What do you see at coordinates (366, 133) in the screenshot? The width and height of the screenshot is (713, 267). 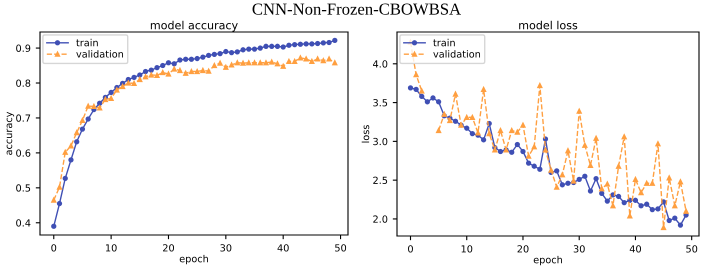 I see `y-axis-title: loss` at bounding box center [366, 133].